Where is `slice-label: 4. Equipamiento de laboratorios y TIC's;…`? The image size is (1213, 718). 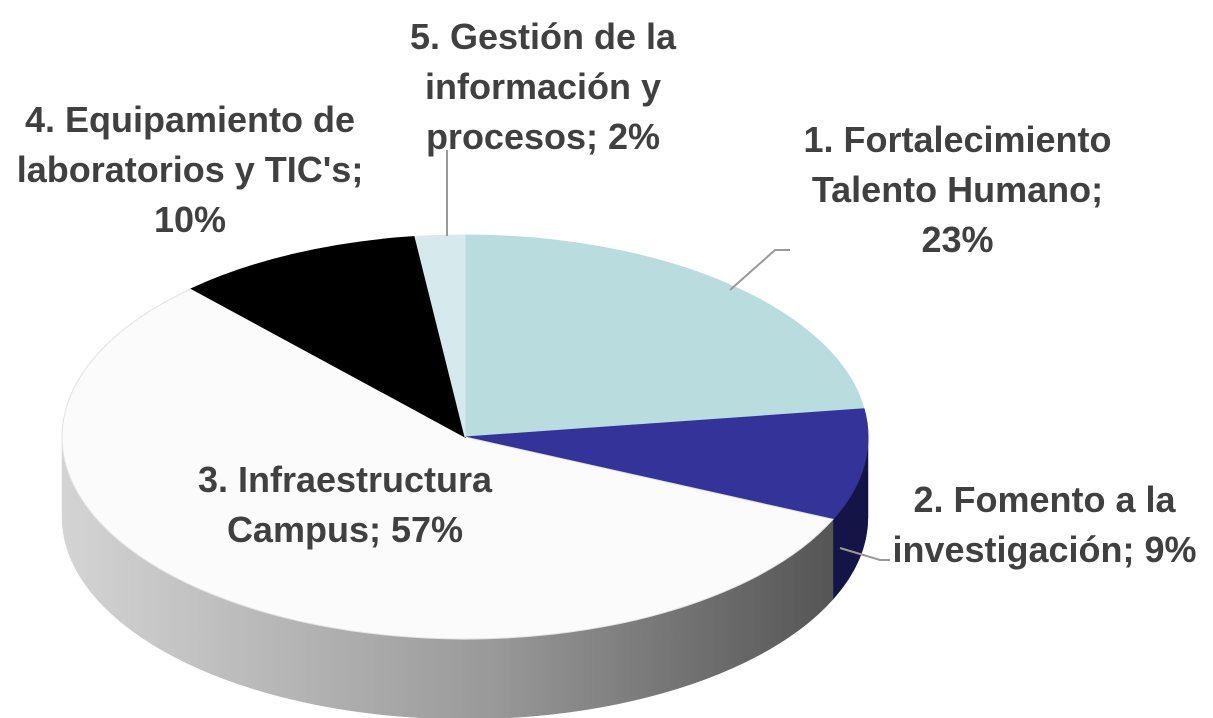 slice-label: 4. Equipamiento de laboratorios y TIC's;… is located at coordinates (190, 170).